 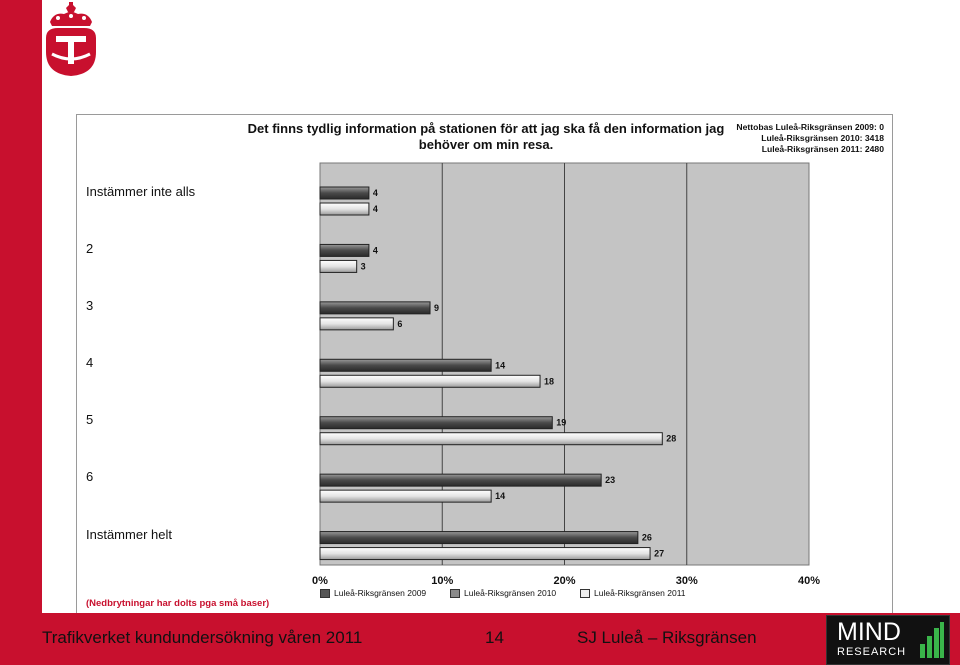 What do you see at coordinates (510, 593) in the screenshot?
I see `legend-label: Luleå-Riksgränsen 2010` at bounding box center [510, 593].